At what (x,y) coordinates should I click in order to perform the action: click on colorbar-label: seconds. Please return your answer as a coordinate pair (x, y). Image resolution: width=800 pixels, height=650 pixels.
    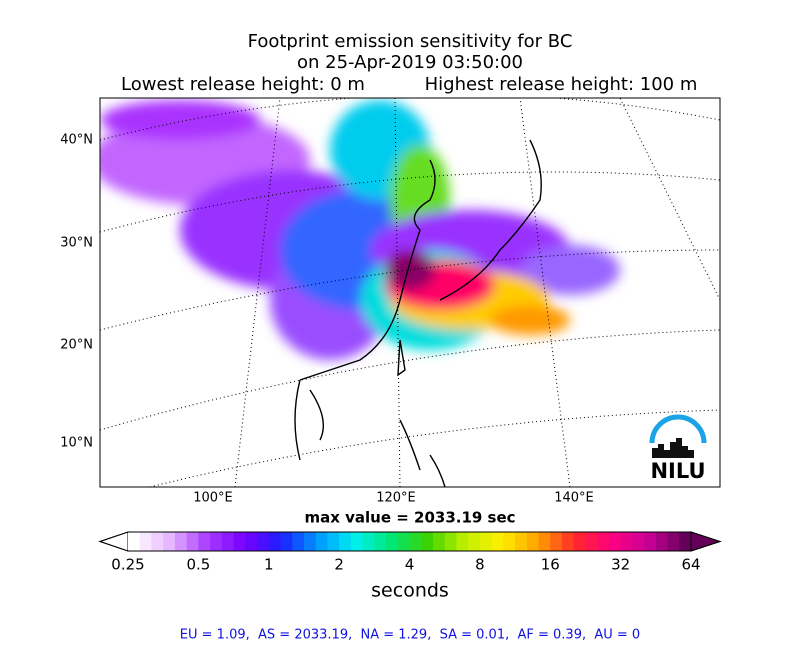
    Looking at the image, I should click on (410, 591).